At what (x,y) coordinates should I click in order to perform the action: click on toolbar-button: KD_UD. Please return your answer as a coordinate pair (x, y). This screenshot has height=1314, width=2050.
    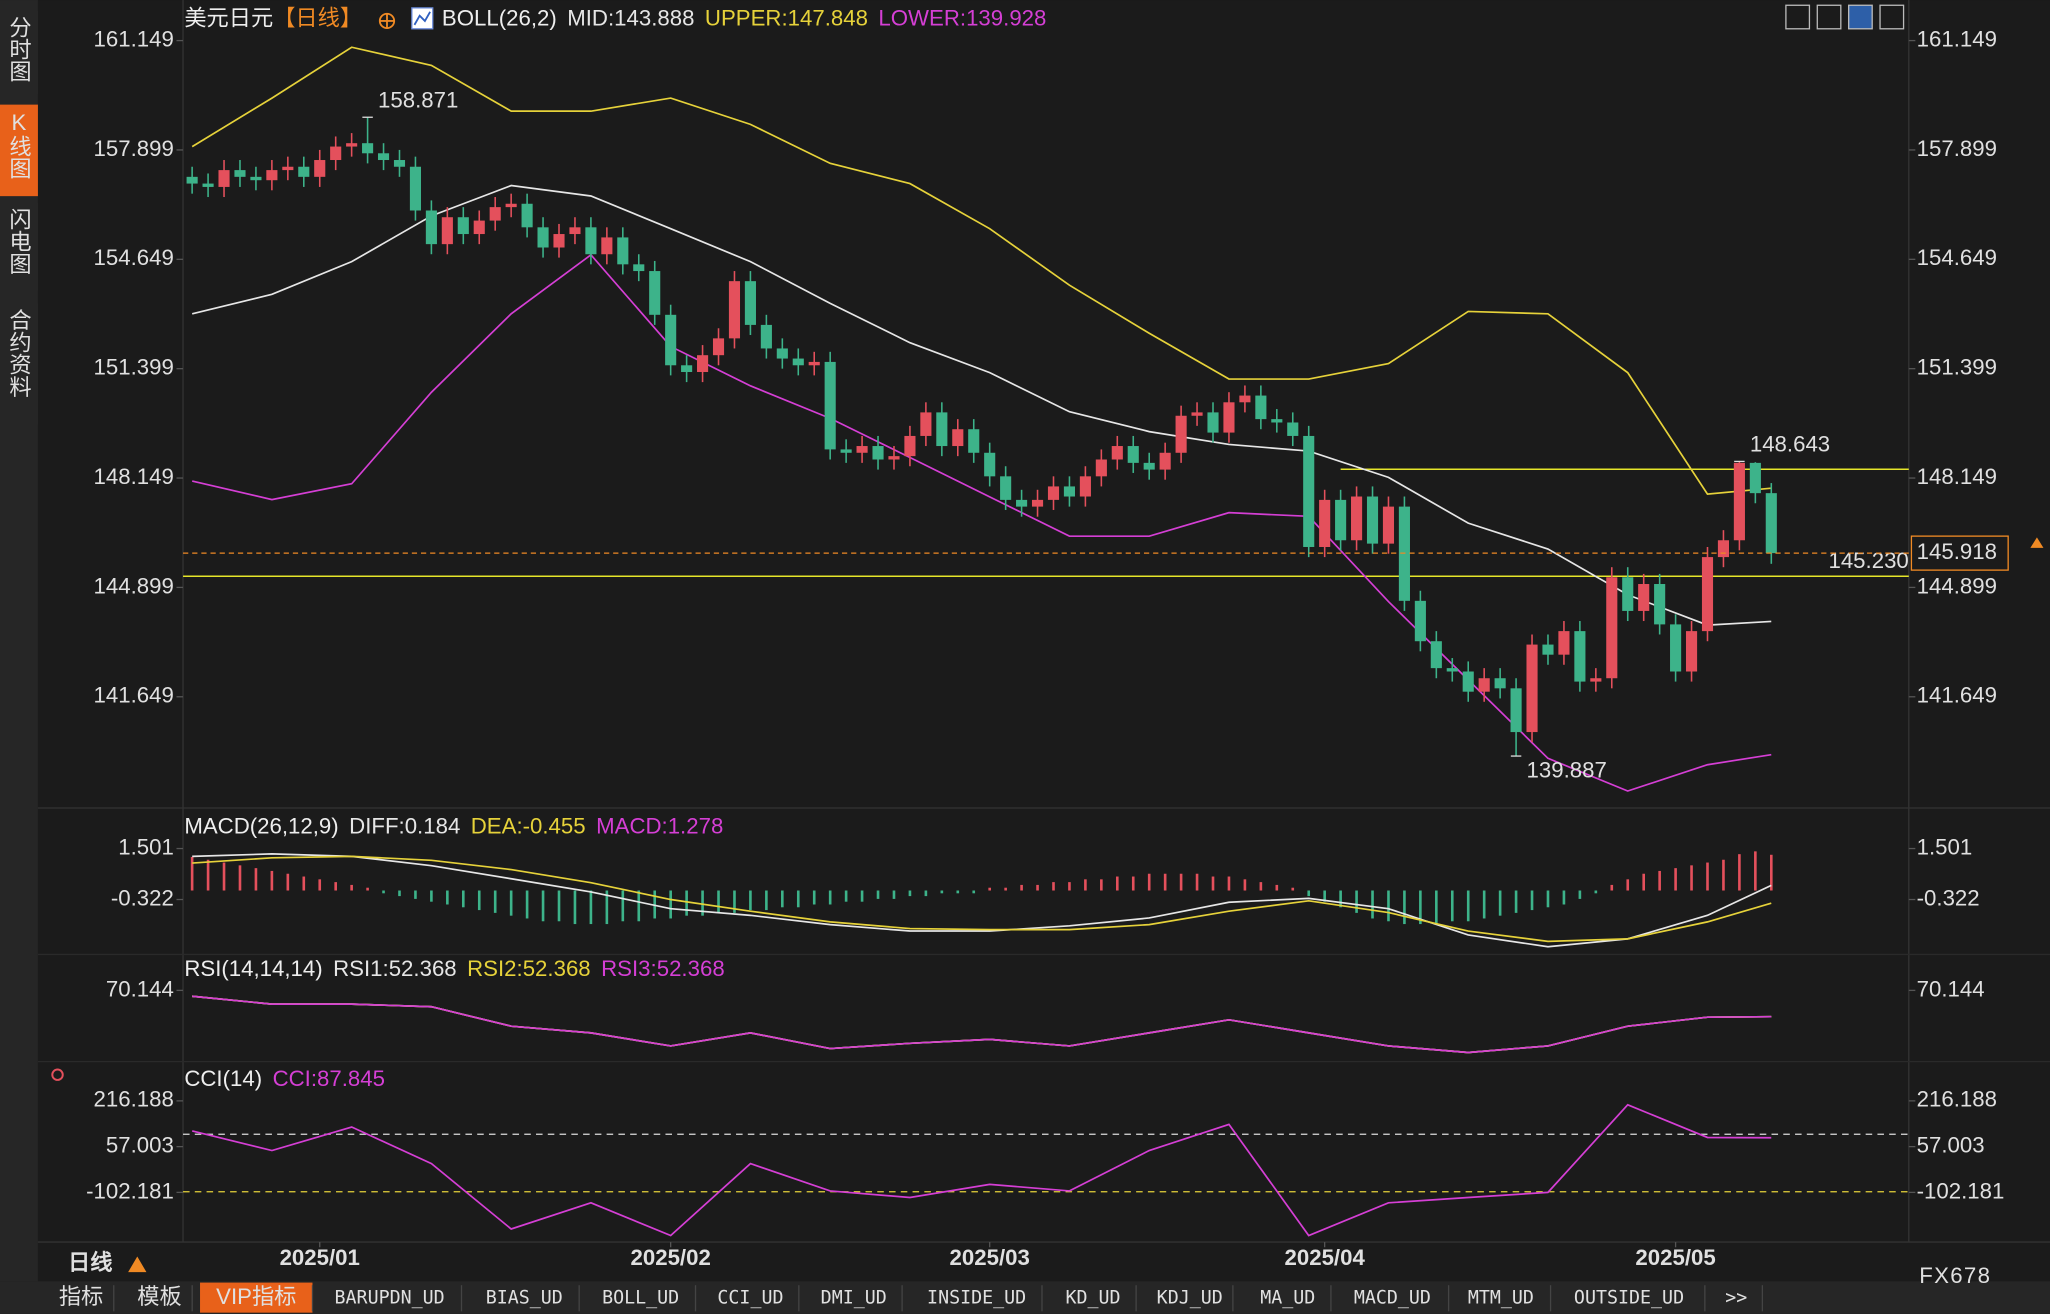
    Looking at the image, I should click on (1092, 1297).